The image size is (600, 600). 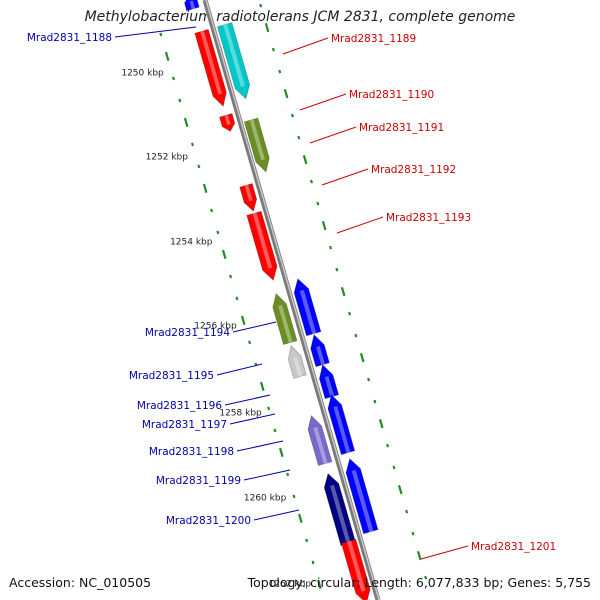 I want to click on gene-arrow-mrad2831-1188-highlight, so click(x=192, y=5).